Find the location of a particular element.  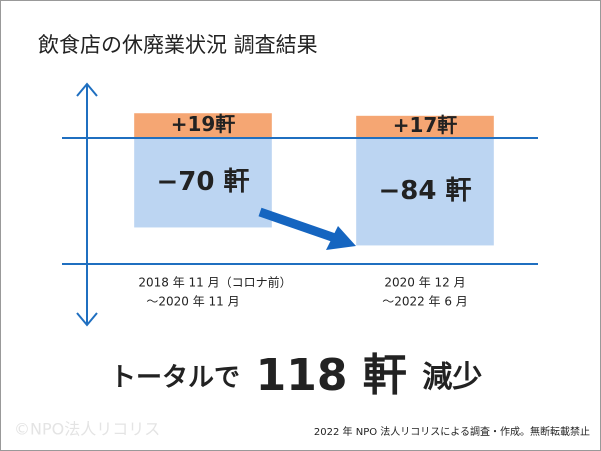

value-label: −84 軒 is located at coordinates (424, 190).